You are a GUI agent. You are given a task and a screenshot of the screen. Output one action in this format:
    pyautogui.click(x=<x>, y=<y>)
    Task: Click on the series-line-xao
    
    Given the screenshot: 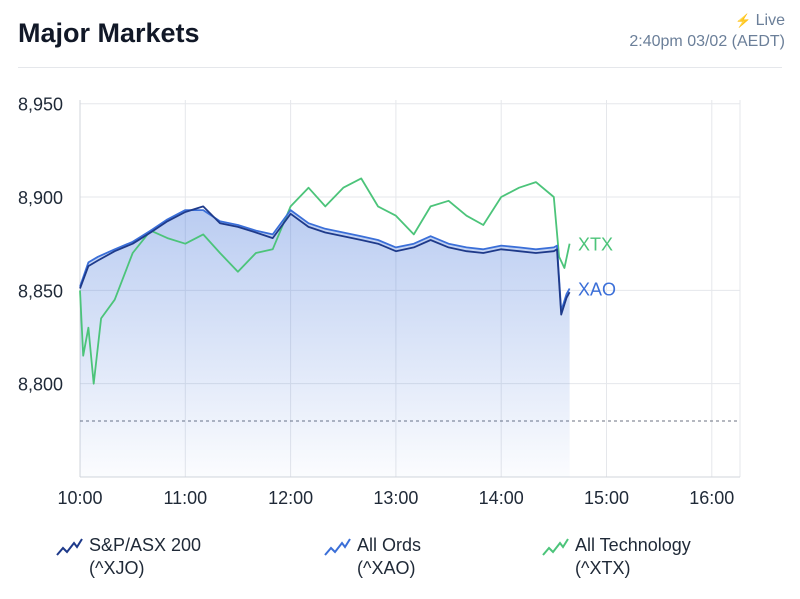 What is the action you would take?
    pyautogui.click(x=325, y=260)
    